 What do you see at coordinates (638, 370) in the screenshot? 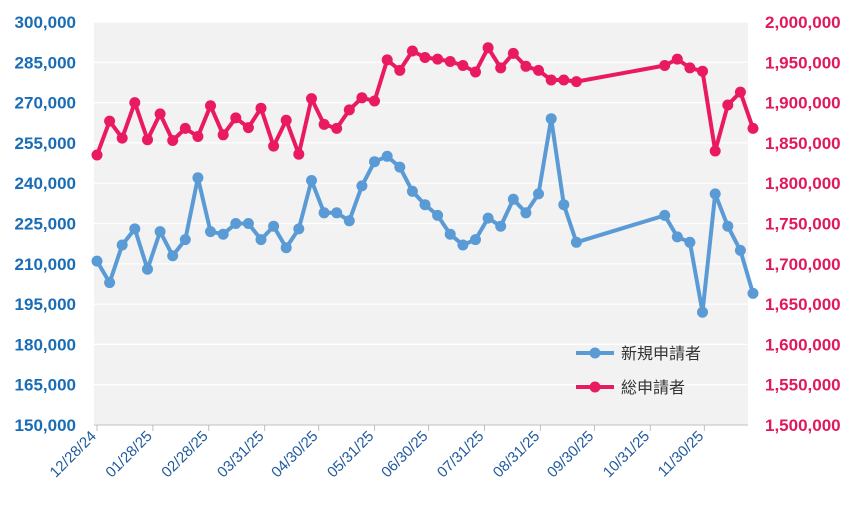
I see `legend: 新規申請者 総申請者` at bounding box center [638, 370].